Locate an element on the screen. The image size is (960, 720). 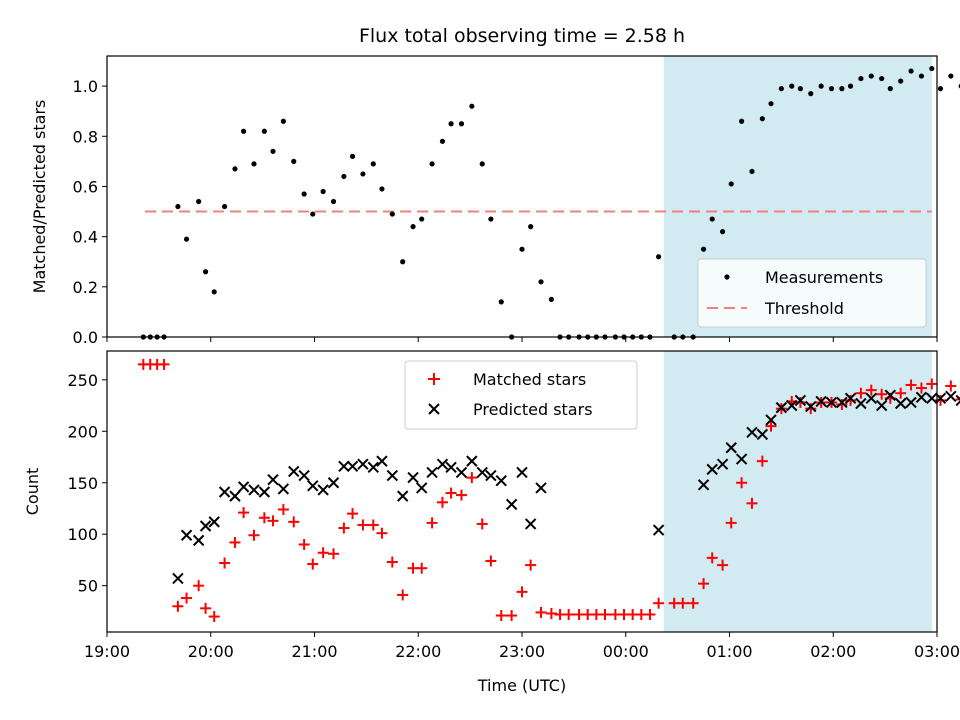
legend-matched-marker is located at coordinates (434, 379).